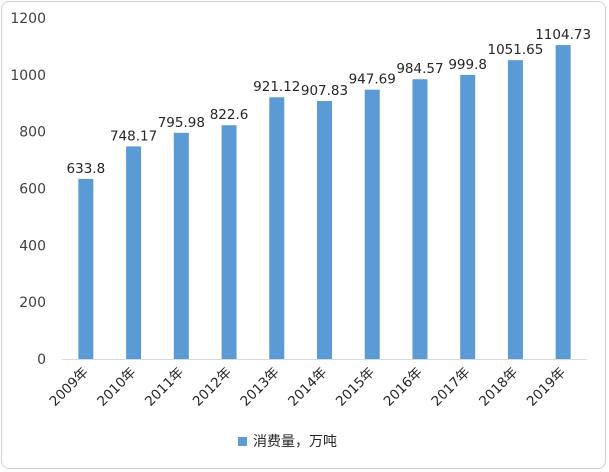 The height and width of the screenshot is (472, 609). What do you see at coordinates (307, 387) in the screenshot?
I see `x-tick-label: 2014年` at bounding box center [307, 387].